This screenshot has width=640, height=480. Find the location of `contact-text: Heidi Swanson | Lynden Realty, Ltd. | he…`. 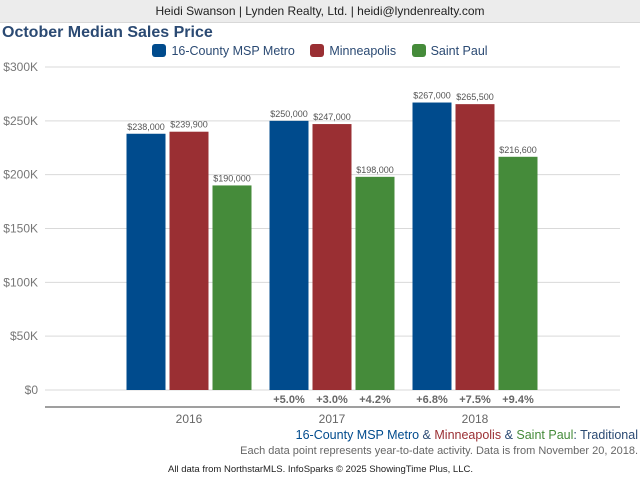

contact-text: Heidi Swanson | Lynden Realty, Ltd. | he… is located at coordinates (320, 11).